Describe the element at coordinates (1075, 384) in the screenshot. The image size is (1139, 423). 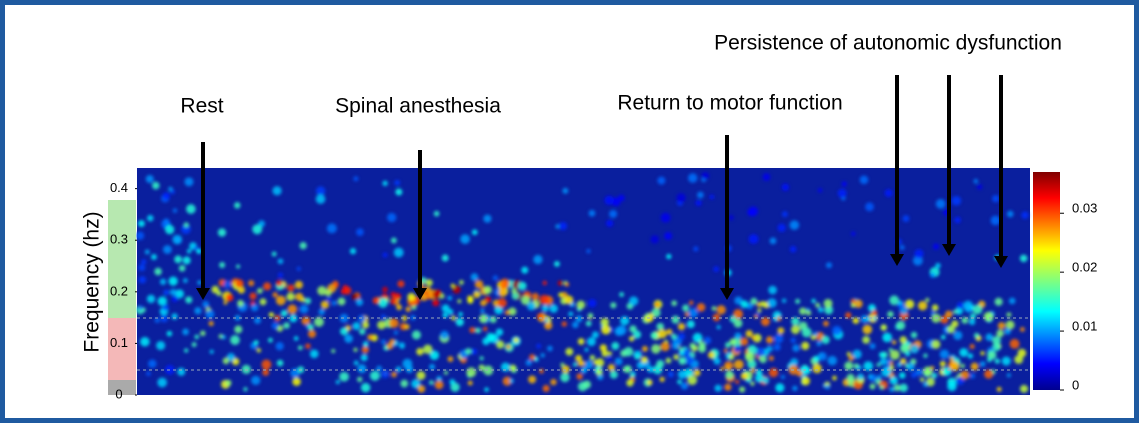
I see `colorbar-tick-label: 0` at that location.